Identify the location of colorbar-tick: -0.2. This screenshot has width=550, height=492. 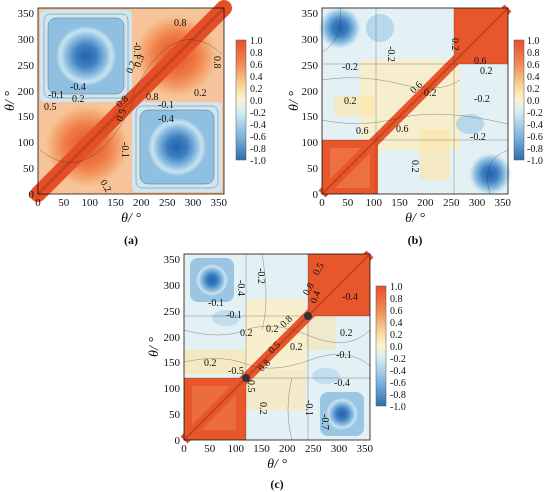
(258, 113).